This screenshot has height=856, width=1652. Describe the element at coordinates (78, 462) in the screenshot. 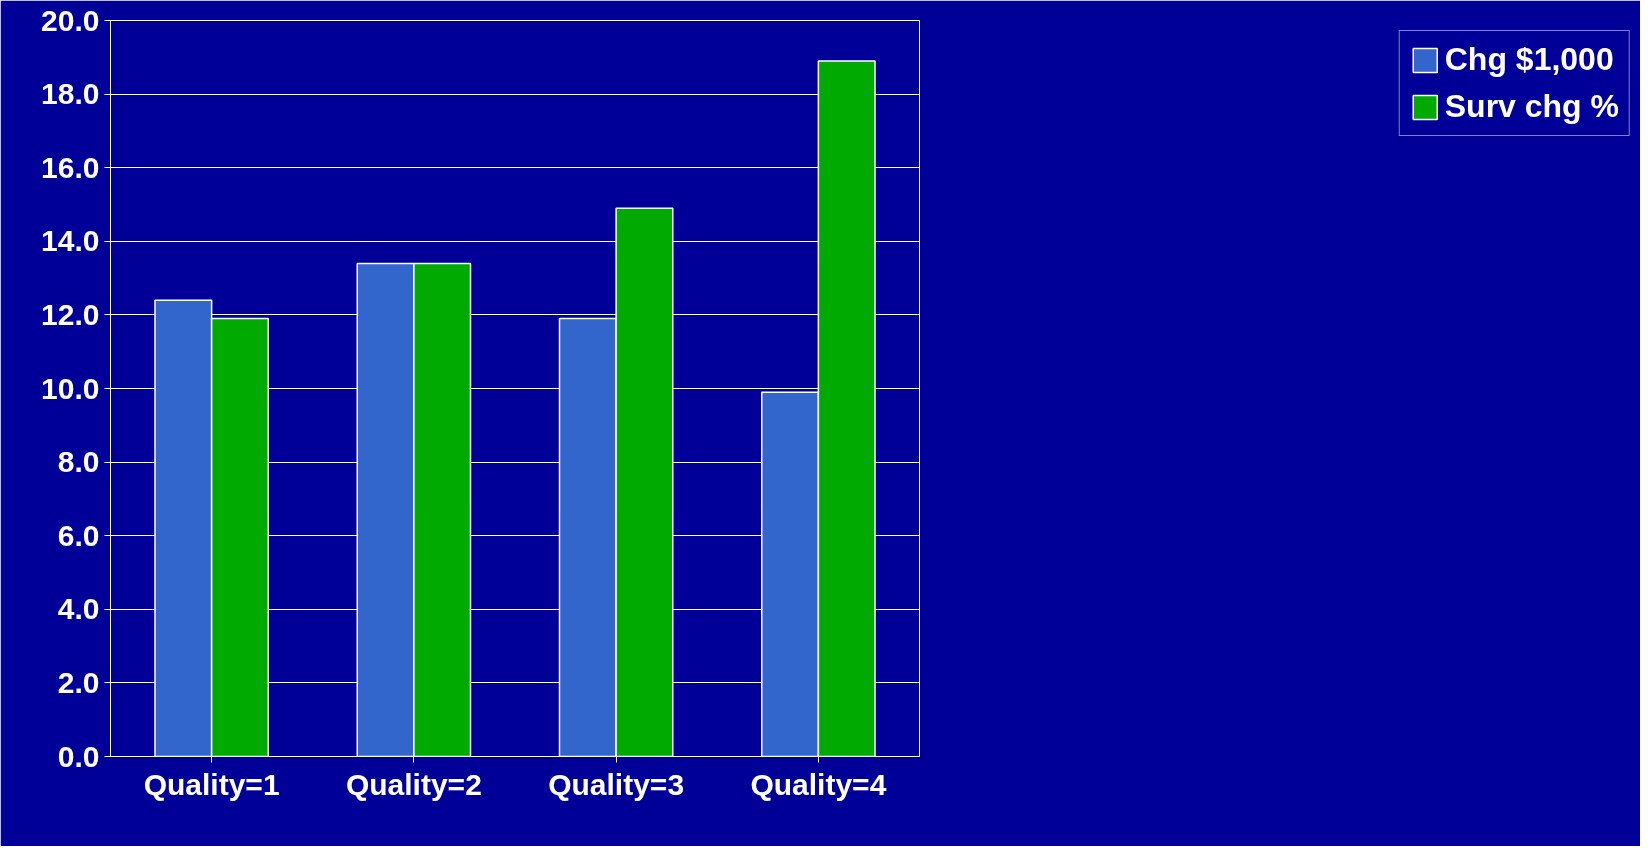

I see `y-tick-label: 8.0` at that location.